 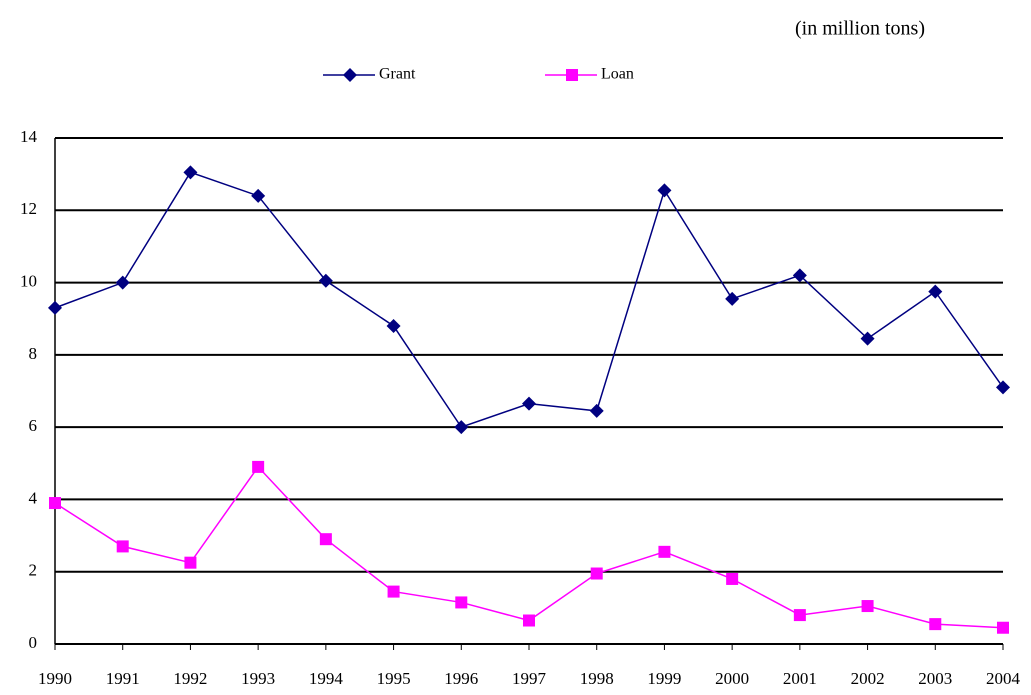 What do you see at coordinates (33, 642) in the screenshot?
I see `y-tick-label: 0` at bounding box center [33, 642].